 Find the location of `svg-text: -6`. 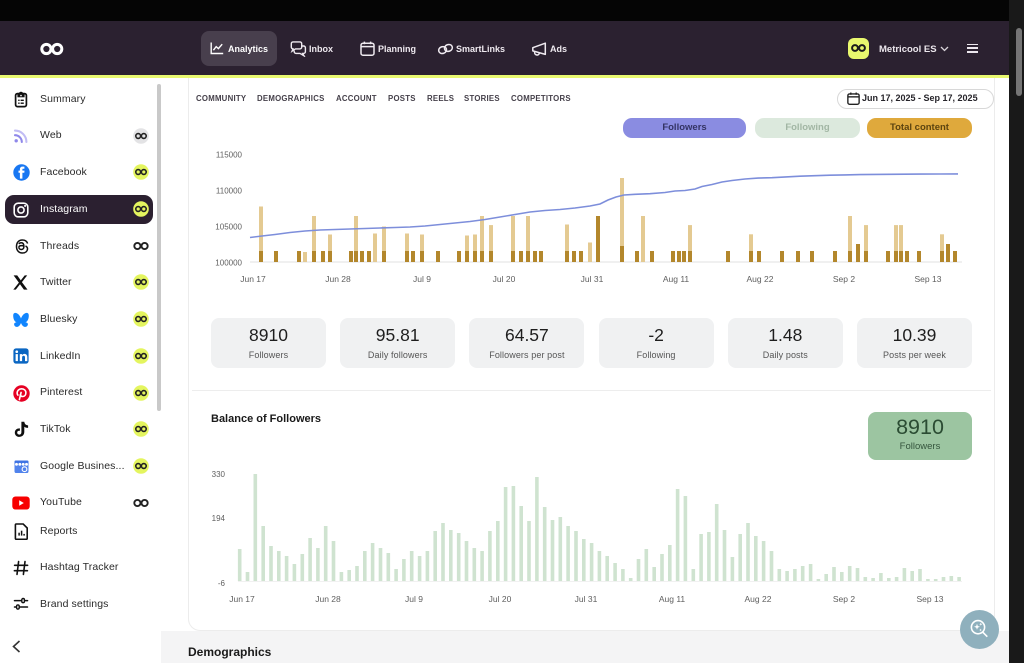

svg-text: -6 is located at coordinates (222, 583).